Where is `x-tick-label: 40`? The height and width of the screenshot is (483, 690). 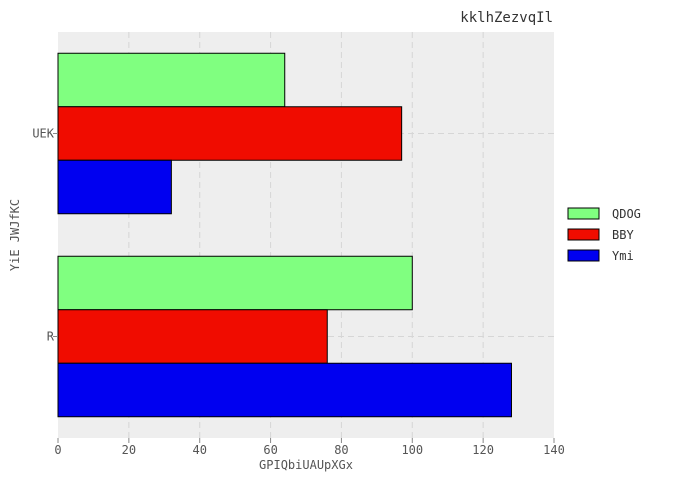 x-tick-label: 40 is located at coordinates (199, 450).